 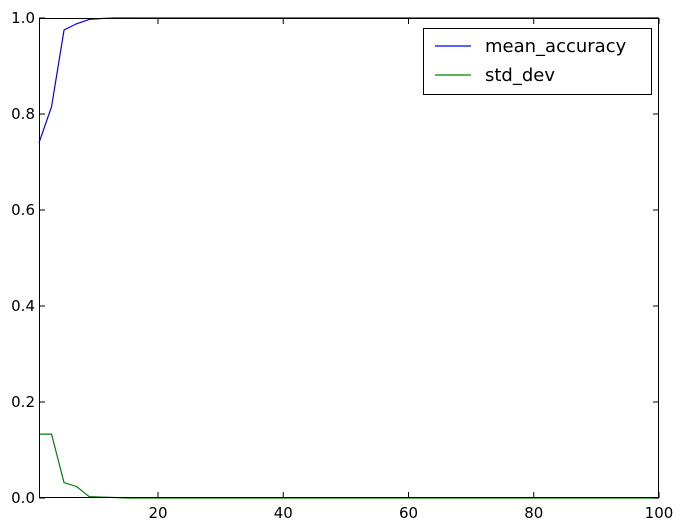 I want to click on x-tick-label: 40, so click(x=283, y=513).